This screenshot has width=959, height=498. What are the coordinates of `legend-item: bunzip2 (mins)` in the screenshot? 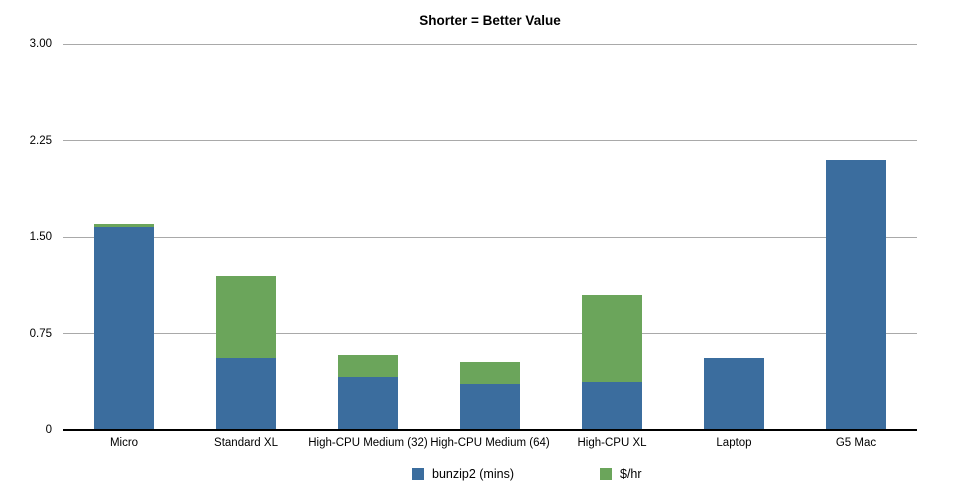 It's located at (463, 473).